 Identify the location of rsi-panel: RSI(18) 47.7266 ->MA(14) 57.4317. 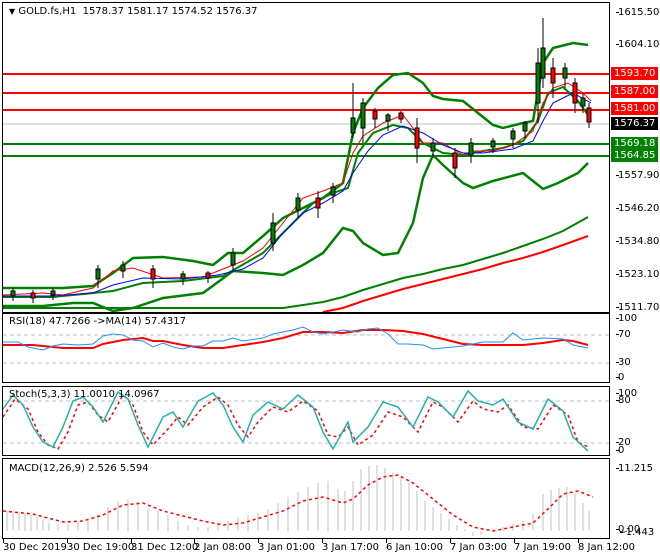
(306, 348).